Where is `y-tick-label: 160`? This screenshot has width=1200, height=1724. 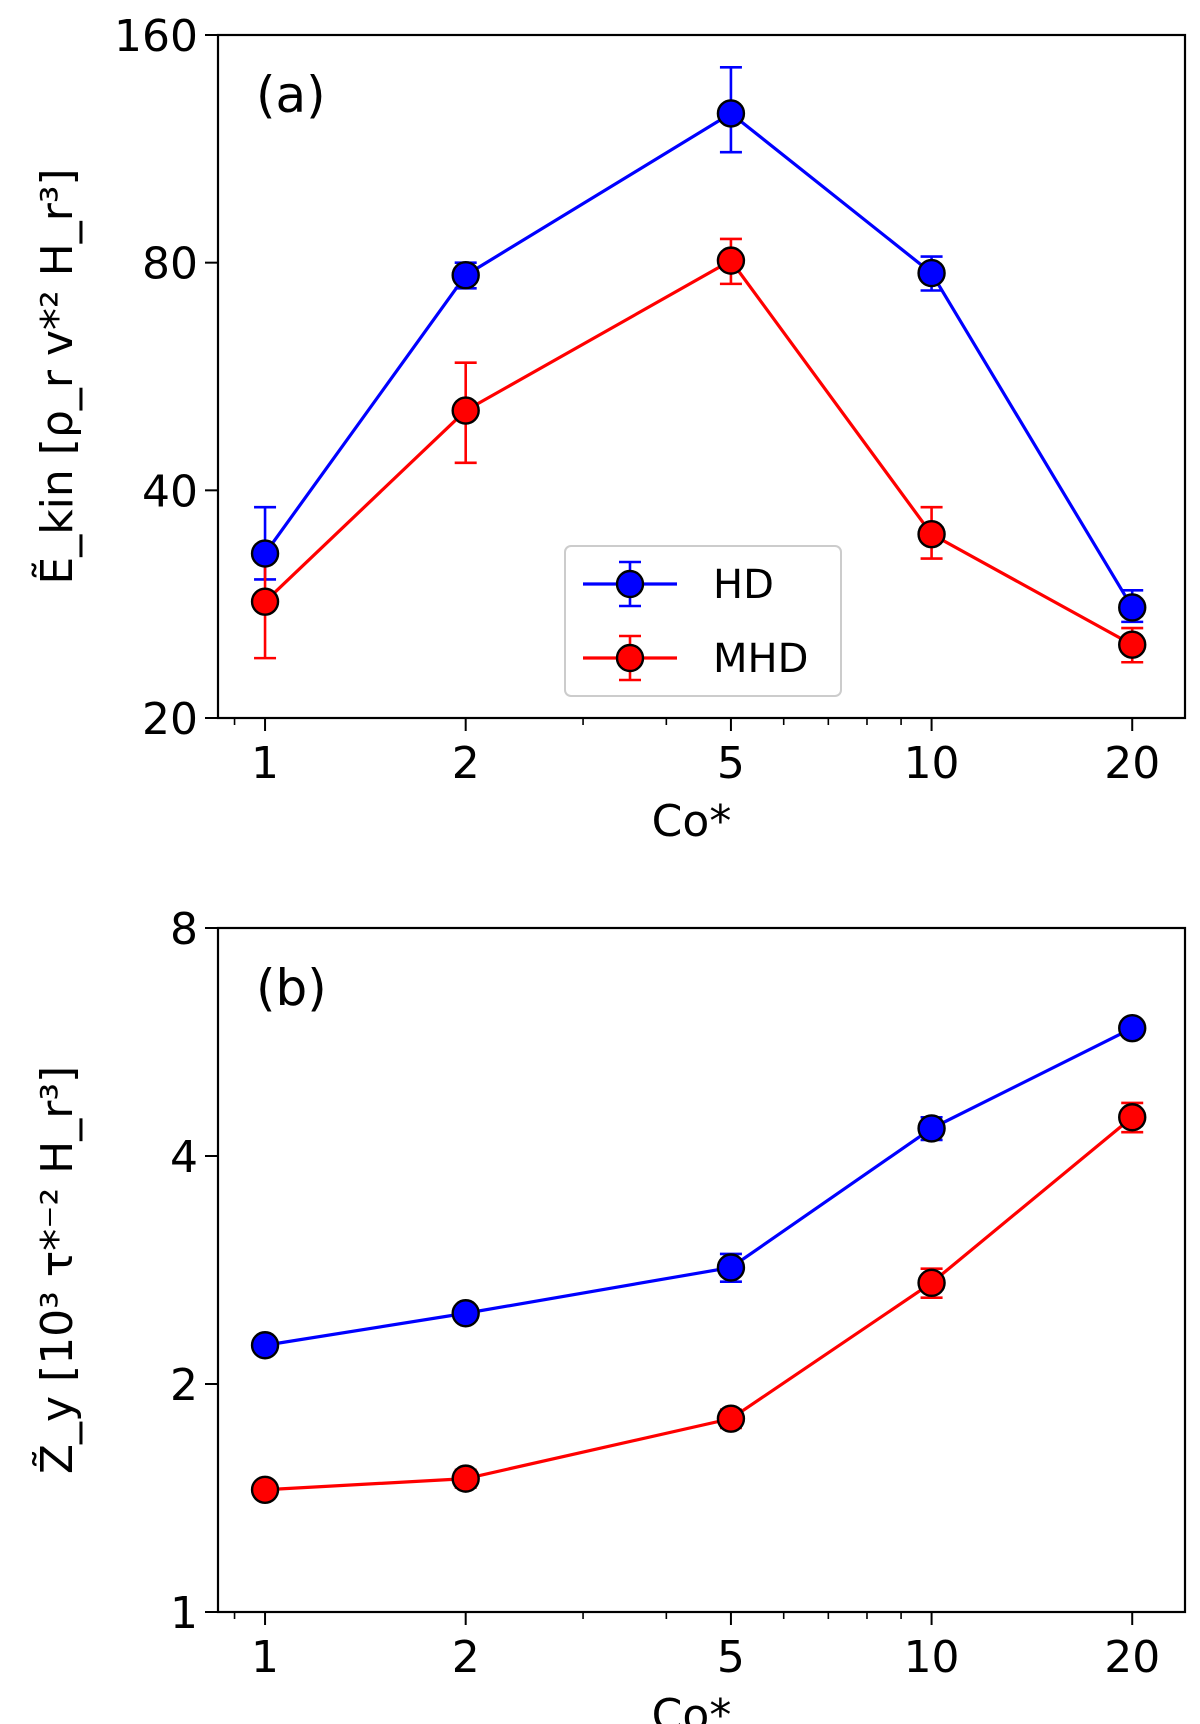 y-tick-label: 160 is located at coordinates (156, 36).